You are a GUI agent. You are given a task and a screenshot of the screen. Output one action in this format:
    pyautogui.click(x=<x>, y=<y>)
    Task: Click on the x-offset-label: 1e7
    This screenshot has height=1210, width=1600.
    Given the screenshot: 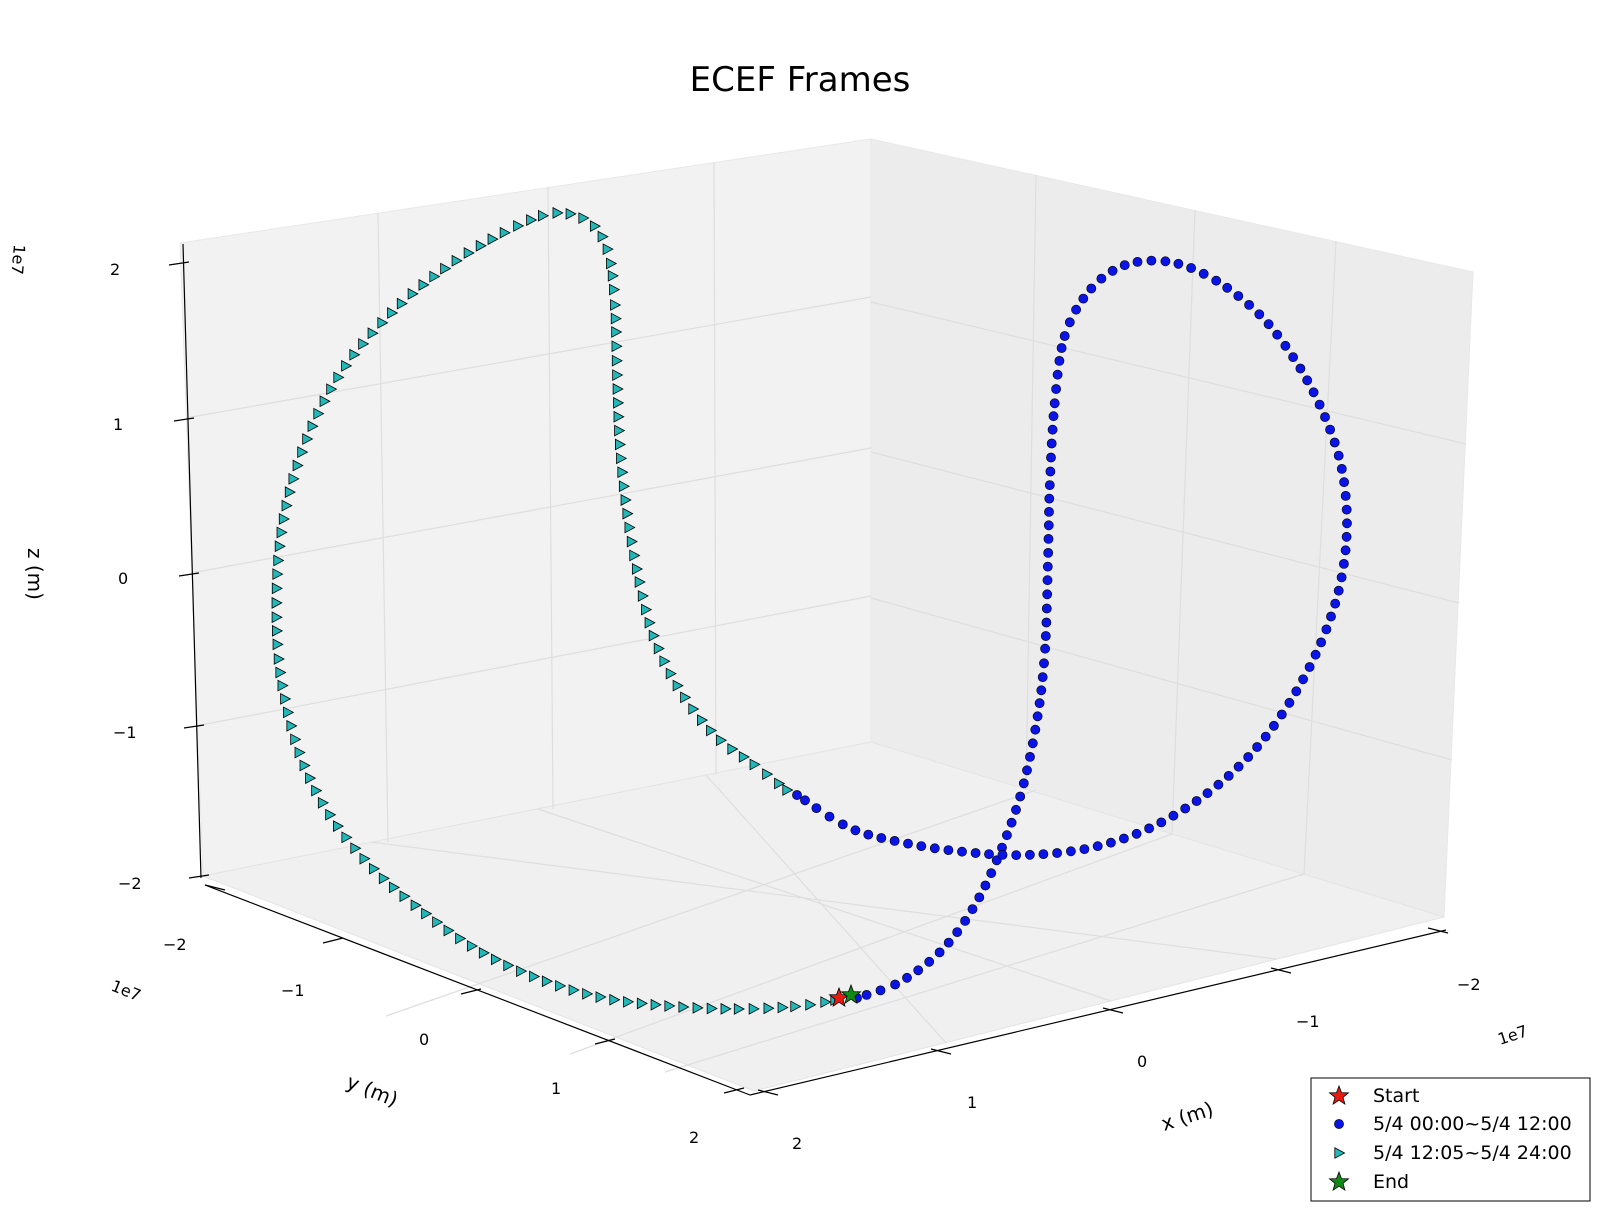 What is the action you would take?
    pyautogui.click(x=1512, y=1034)
    